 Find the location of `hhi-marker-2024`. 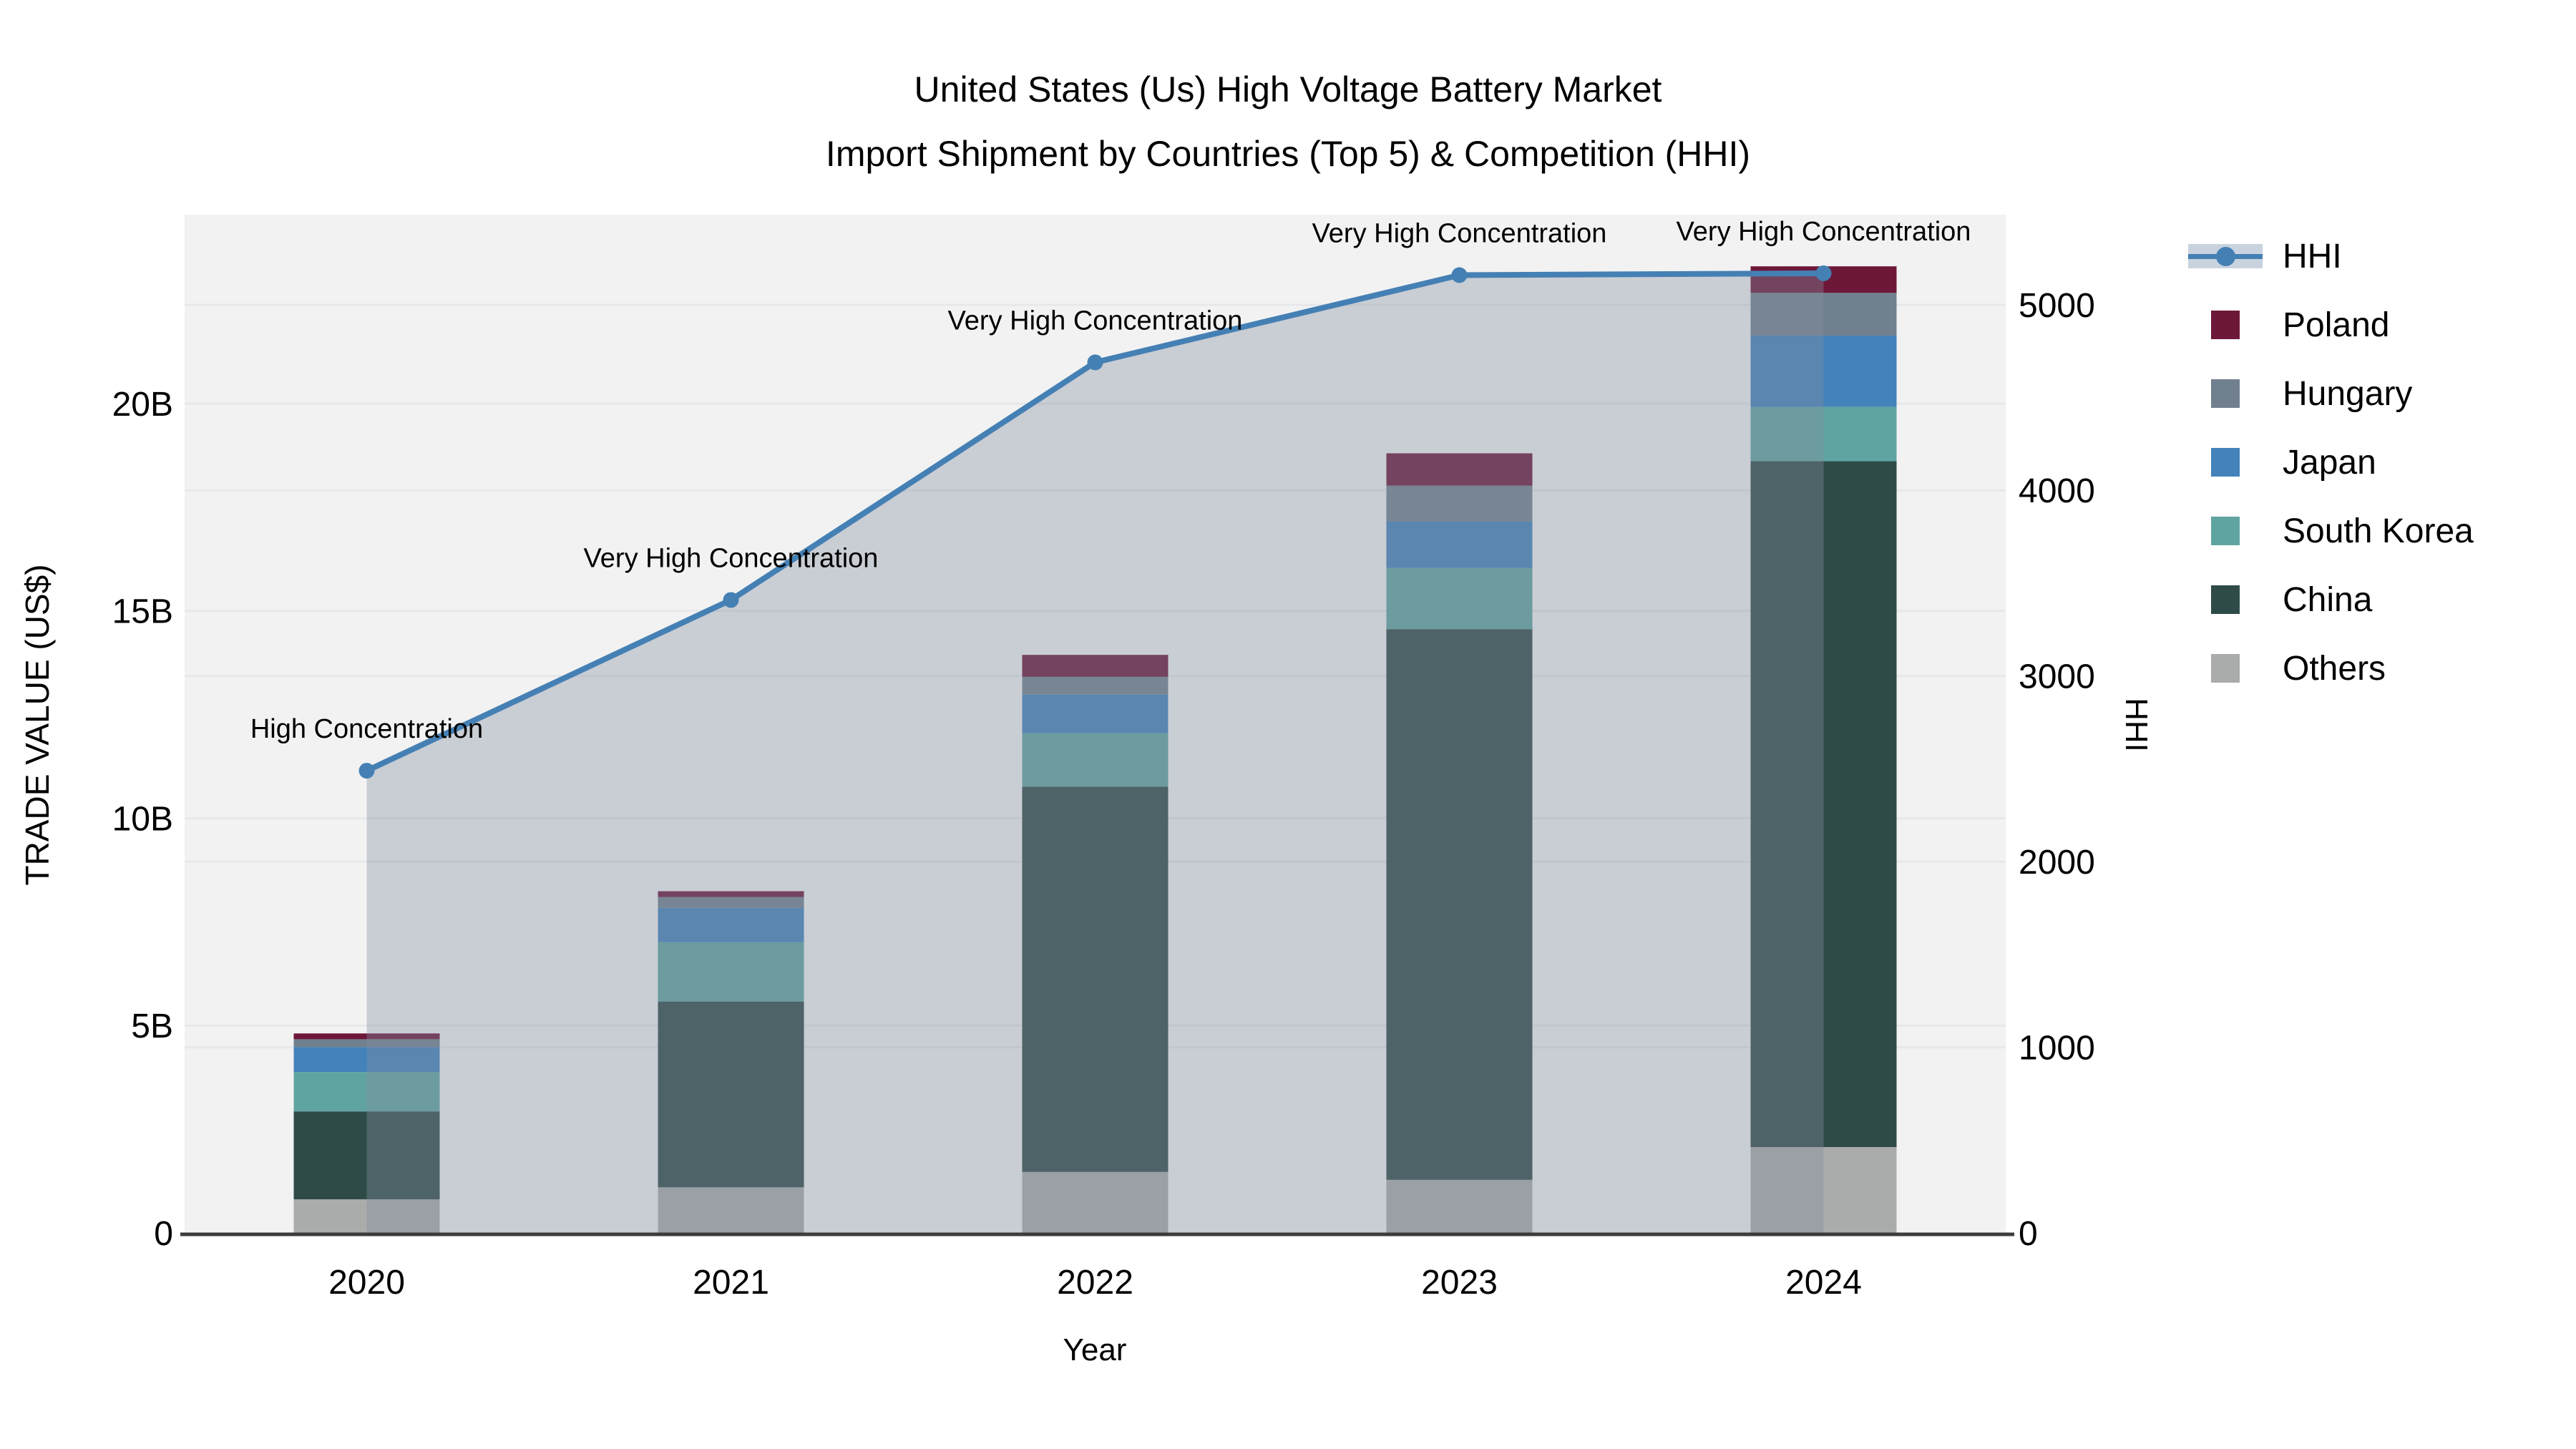

hhi-marker-2024 is located at coordinates (1823, 273).